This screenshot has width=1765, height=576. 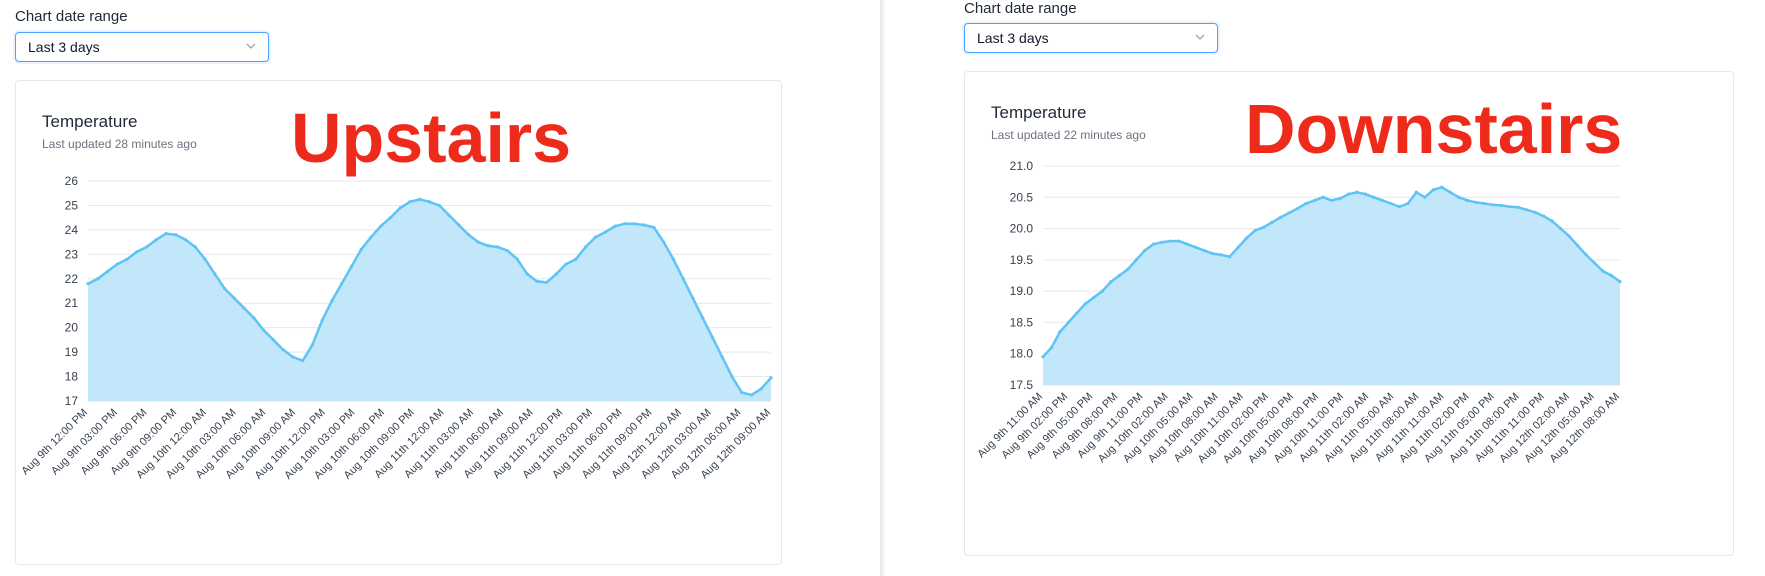 I want to click on y-tick-label: 18.0, so click(x=1022, y=354).